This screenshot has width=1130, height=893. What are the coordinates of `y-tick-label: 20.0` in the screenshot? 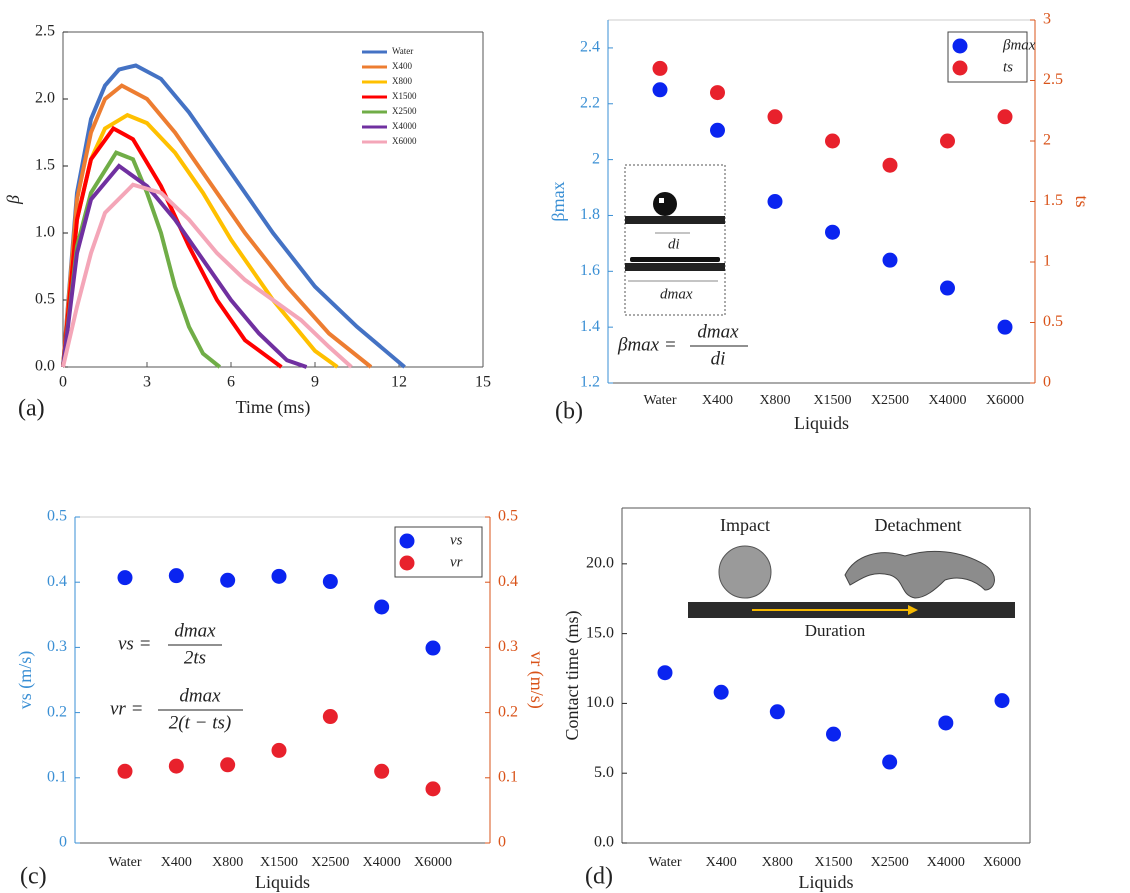 It's located at (600, 563).